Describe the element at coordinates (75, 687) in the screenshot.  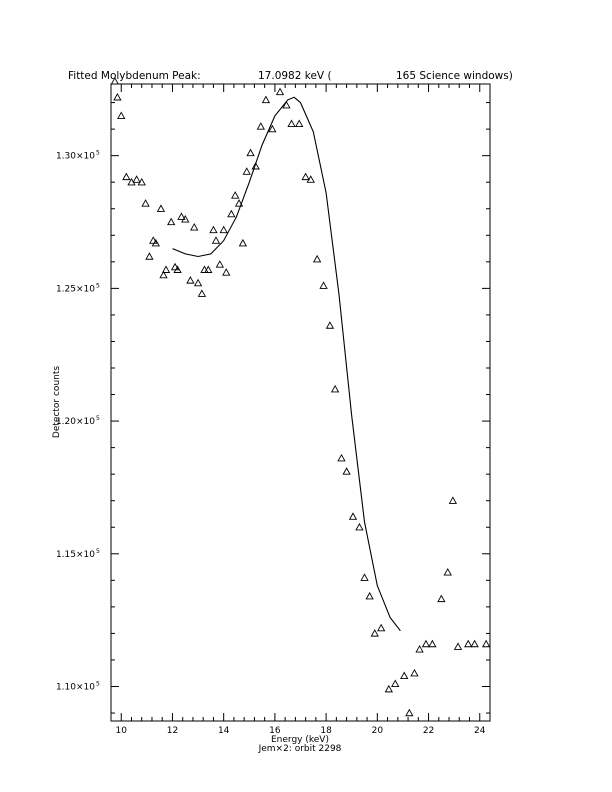
I see `y-tick-label: 1.10×10` at that location.